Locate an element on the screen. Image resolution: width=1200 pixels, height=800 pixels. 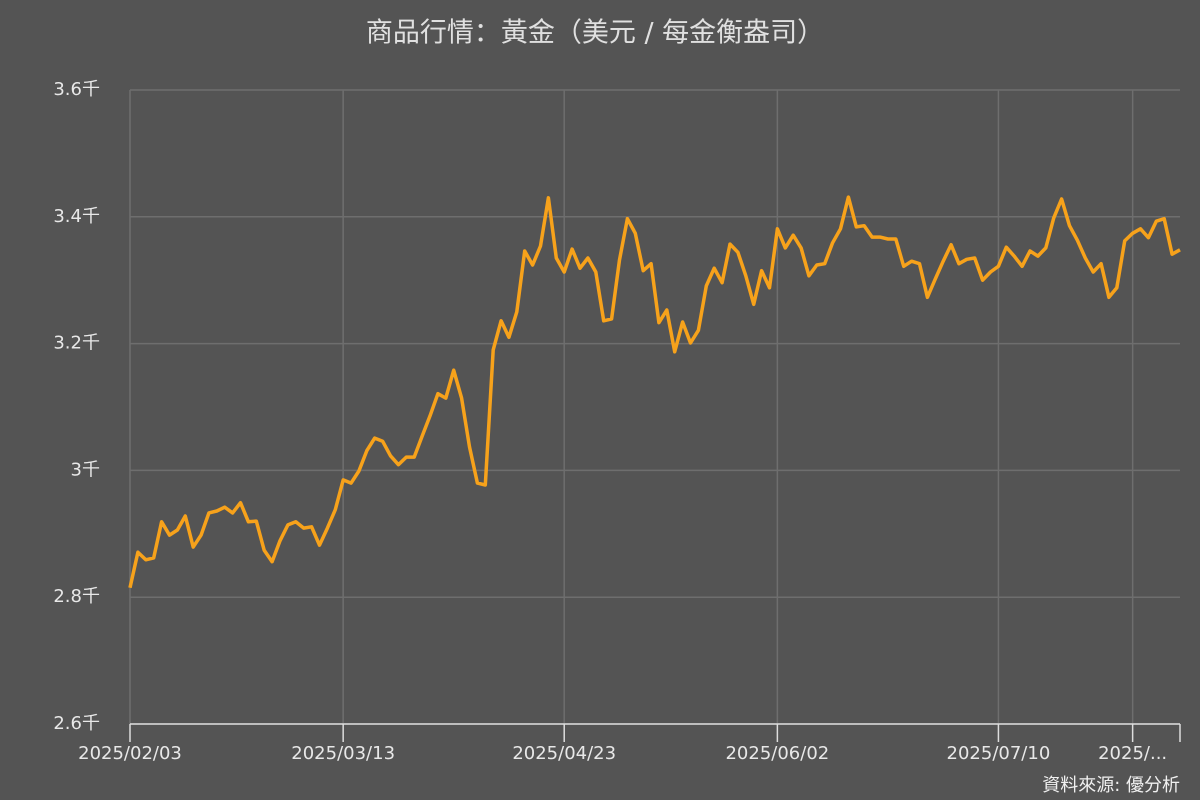
x-tick-label: 2025/03/13 is located at coordinates (343, 753).